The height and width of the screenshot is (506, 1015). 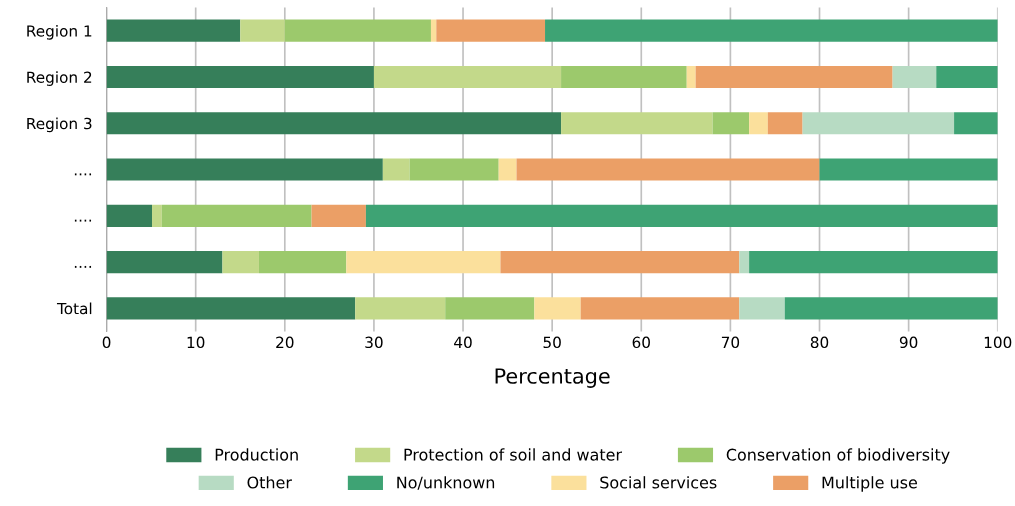 What do you see at coordinates (106, 342) in the screenshot?
I see `x-tick-label: 0` at bounding box center [106, 342].